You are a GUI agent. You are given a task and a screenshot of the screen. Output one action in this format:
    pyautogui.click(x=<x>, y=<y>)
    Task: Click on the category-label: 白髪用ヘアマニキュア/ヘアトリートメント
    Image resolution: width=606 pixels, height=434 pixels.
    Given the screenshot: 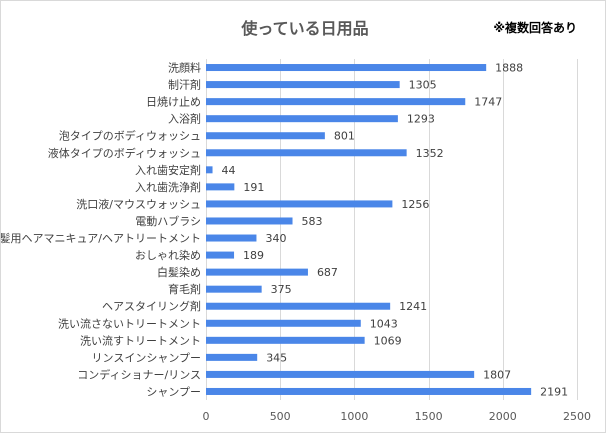 What is the action you would take?
    pyautogui.click(x=101, y=238)
    